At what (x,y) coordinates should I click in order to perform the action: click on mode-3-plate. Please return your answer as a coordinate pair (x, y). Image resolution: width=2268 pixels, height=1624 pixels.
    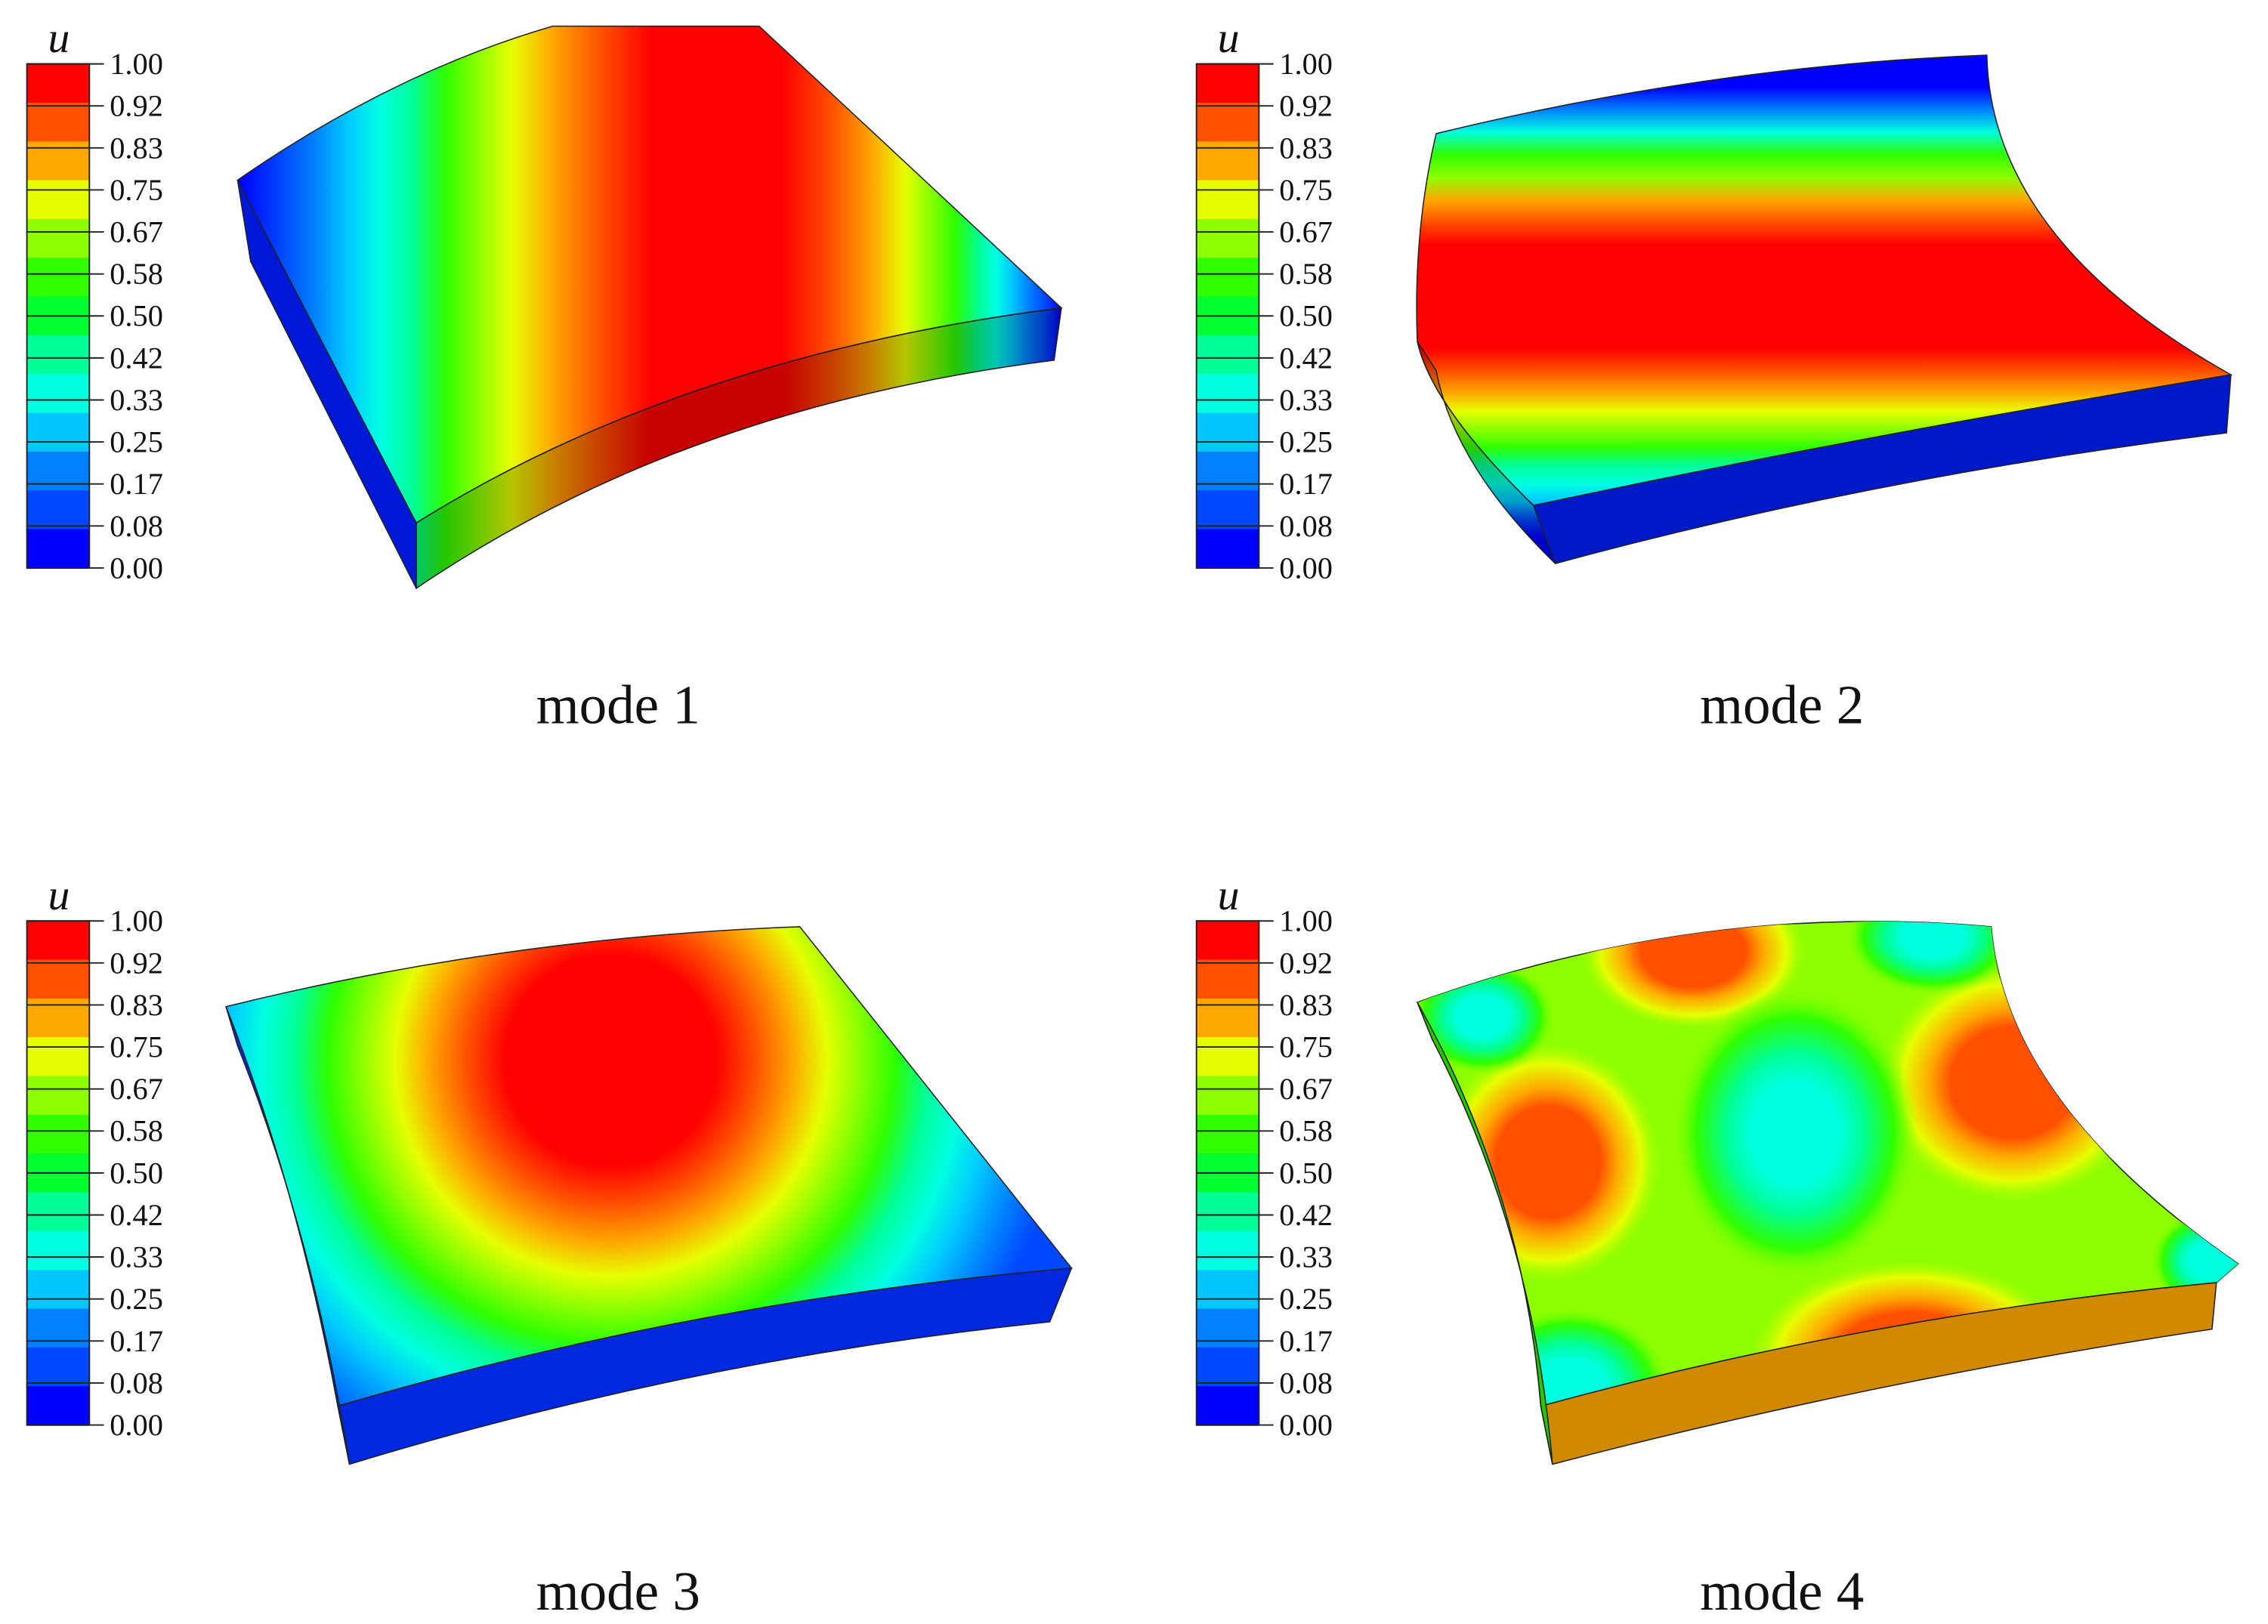
    Looking at the image, I should click on (649, 1195).